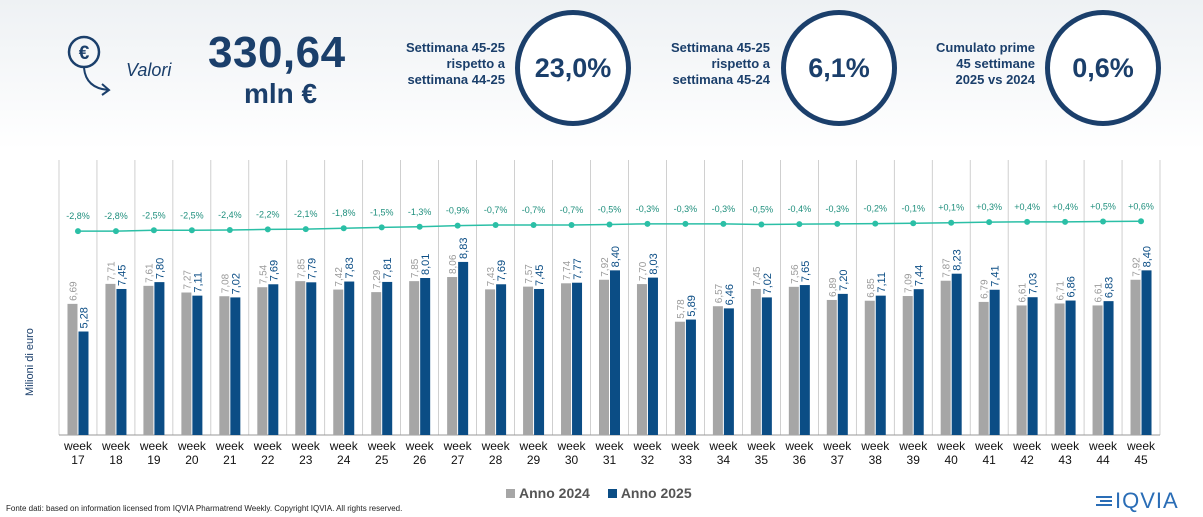 Image resolution: width=1203 pixels, height=517 pixels. Describe the element at coordinates (426, 264) in the screenshot. I see `data-label-anno-2025: 8,01` at that location.